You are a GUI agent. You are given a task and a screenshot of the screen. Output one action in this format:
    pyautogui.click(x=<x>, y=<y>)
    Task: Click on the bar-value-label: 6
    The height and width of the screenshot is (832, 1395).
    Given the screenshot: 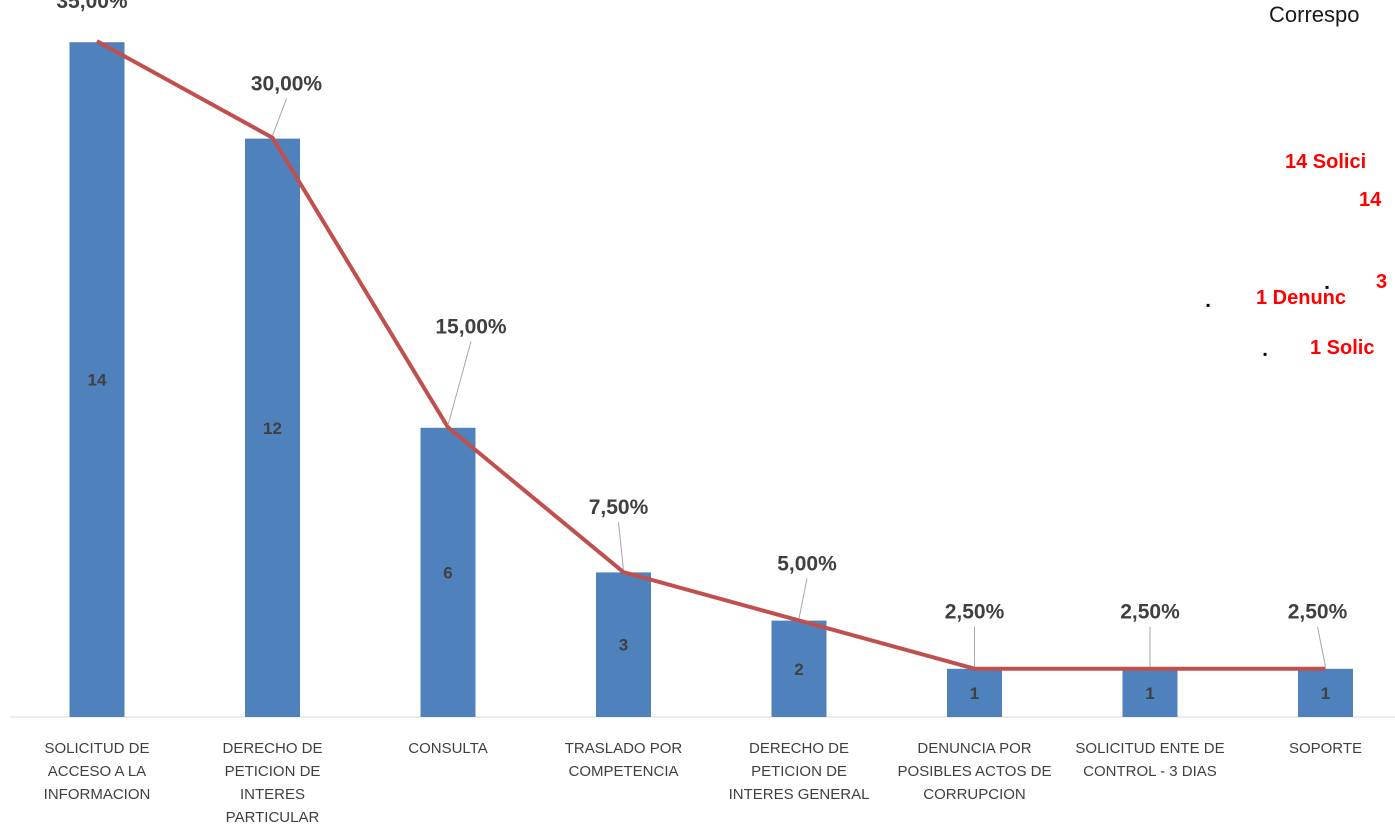 What is the action you would take?
    pyautogui.click(x=447, y=572)
    